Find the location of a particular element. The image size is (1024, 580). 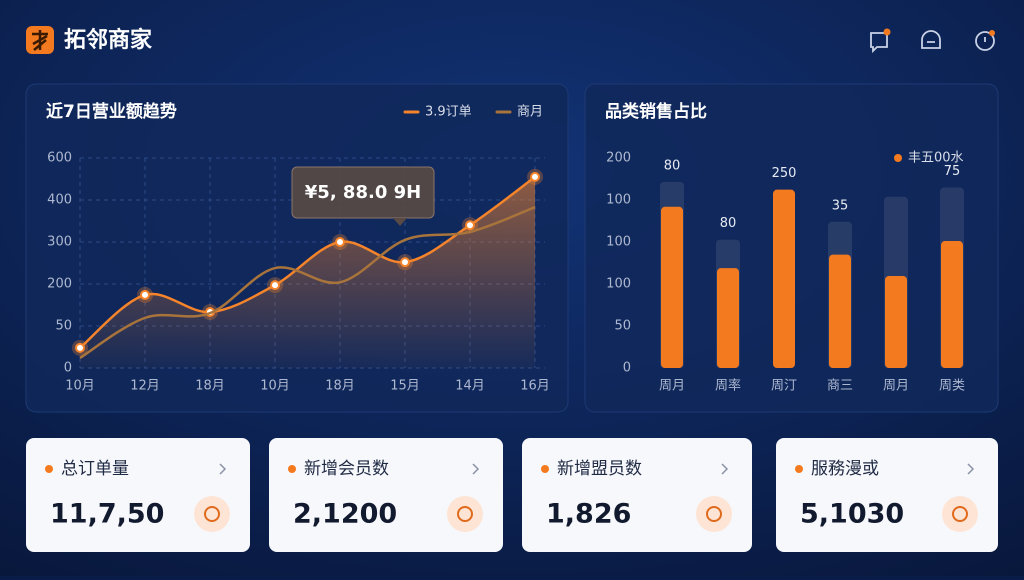

y-axis-label: 0 is located at coordinates (627, 368).